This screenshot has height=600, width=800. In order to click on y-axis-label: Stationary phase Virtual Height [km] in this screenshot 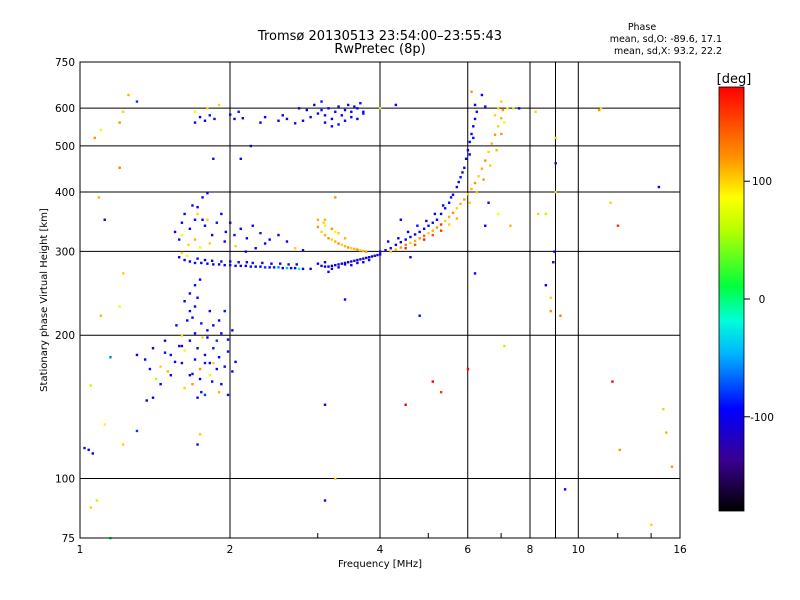, I will do `click(44, 300)`.